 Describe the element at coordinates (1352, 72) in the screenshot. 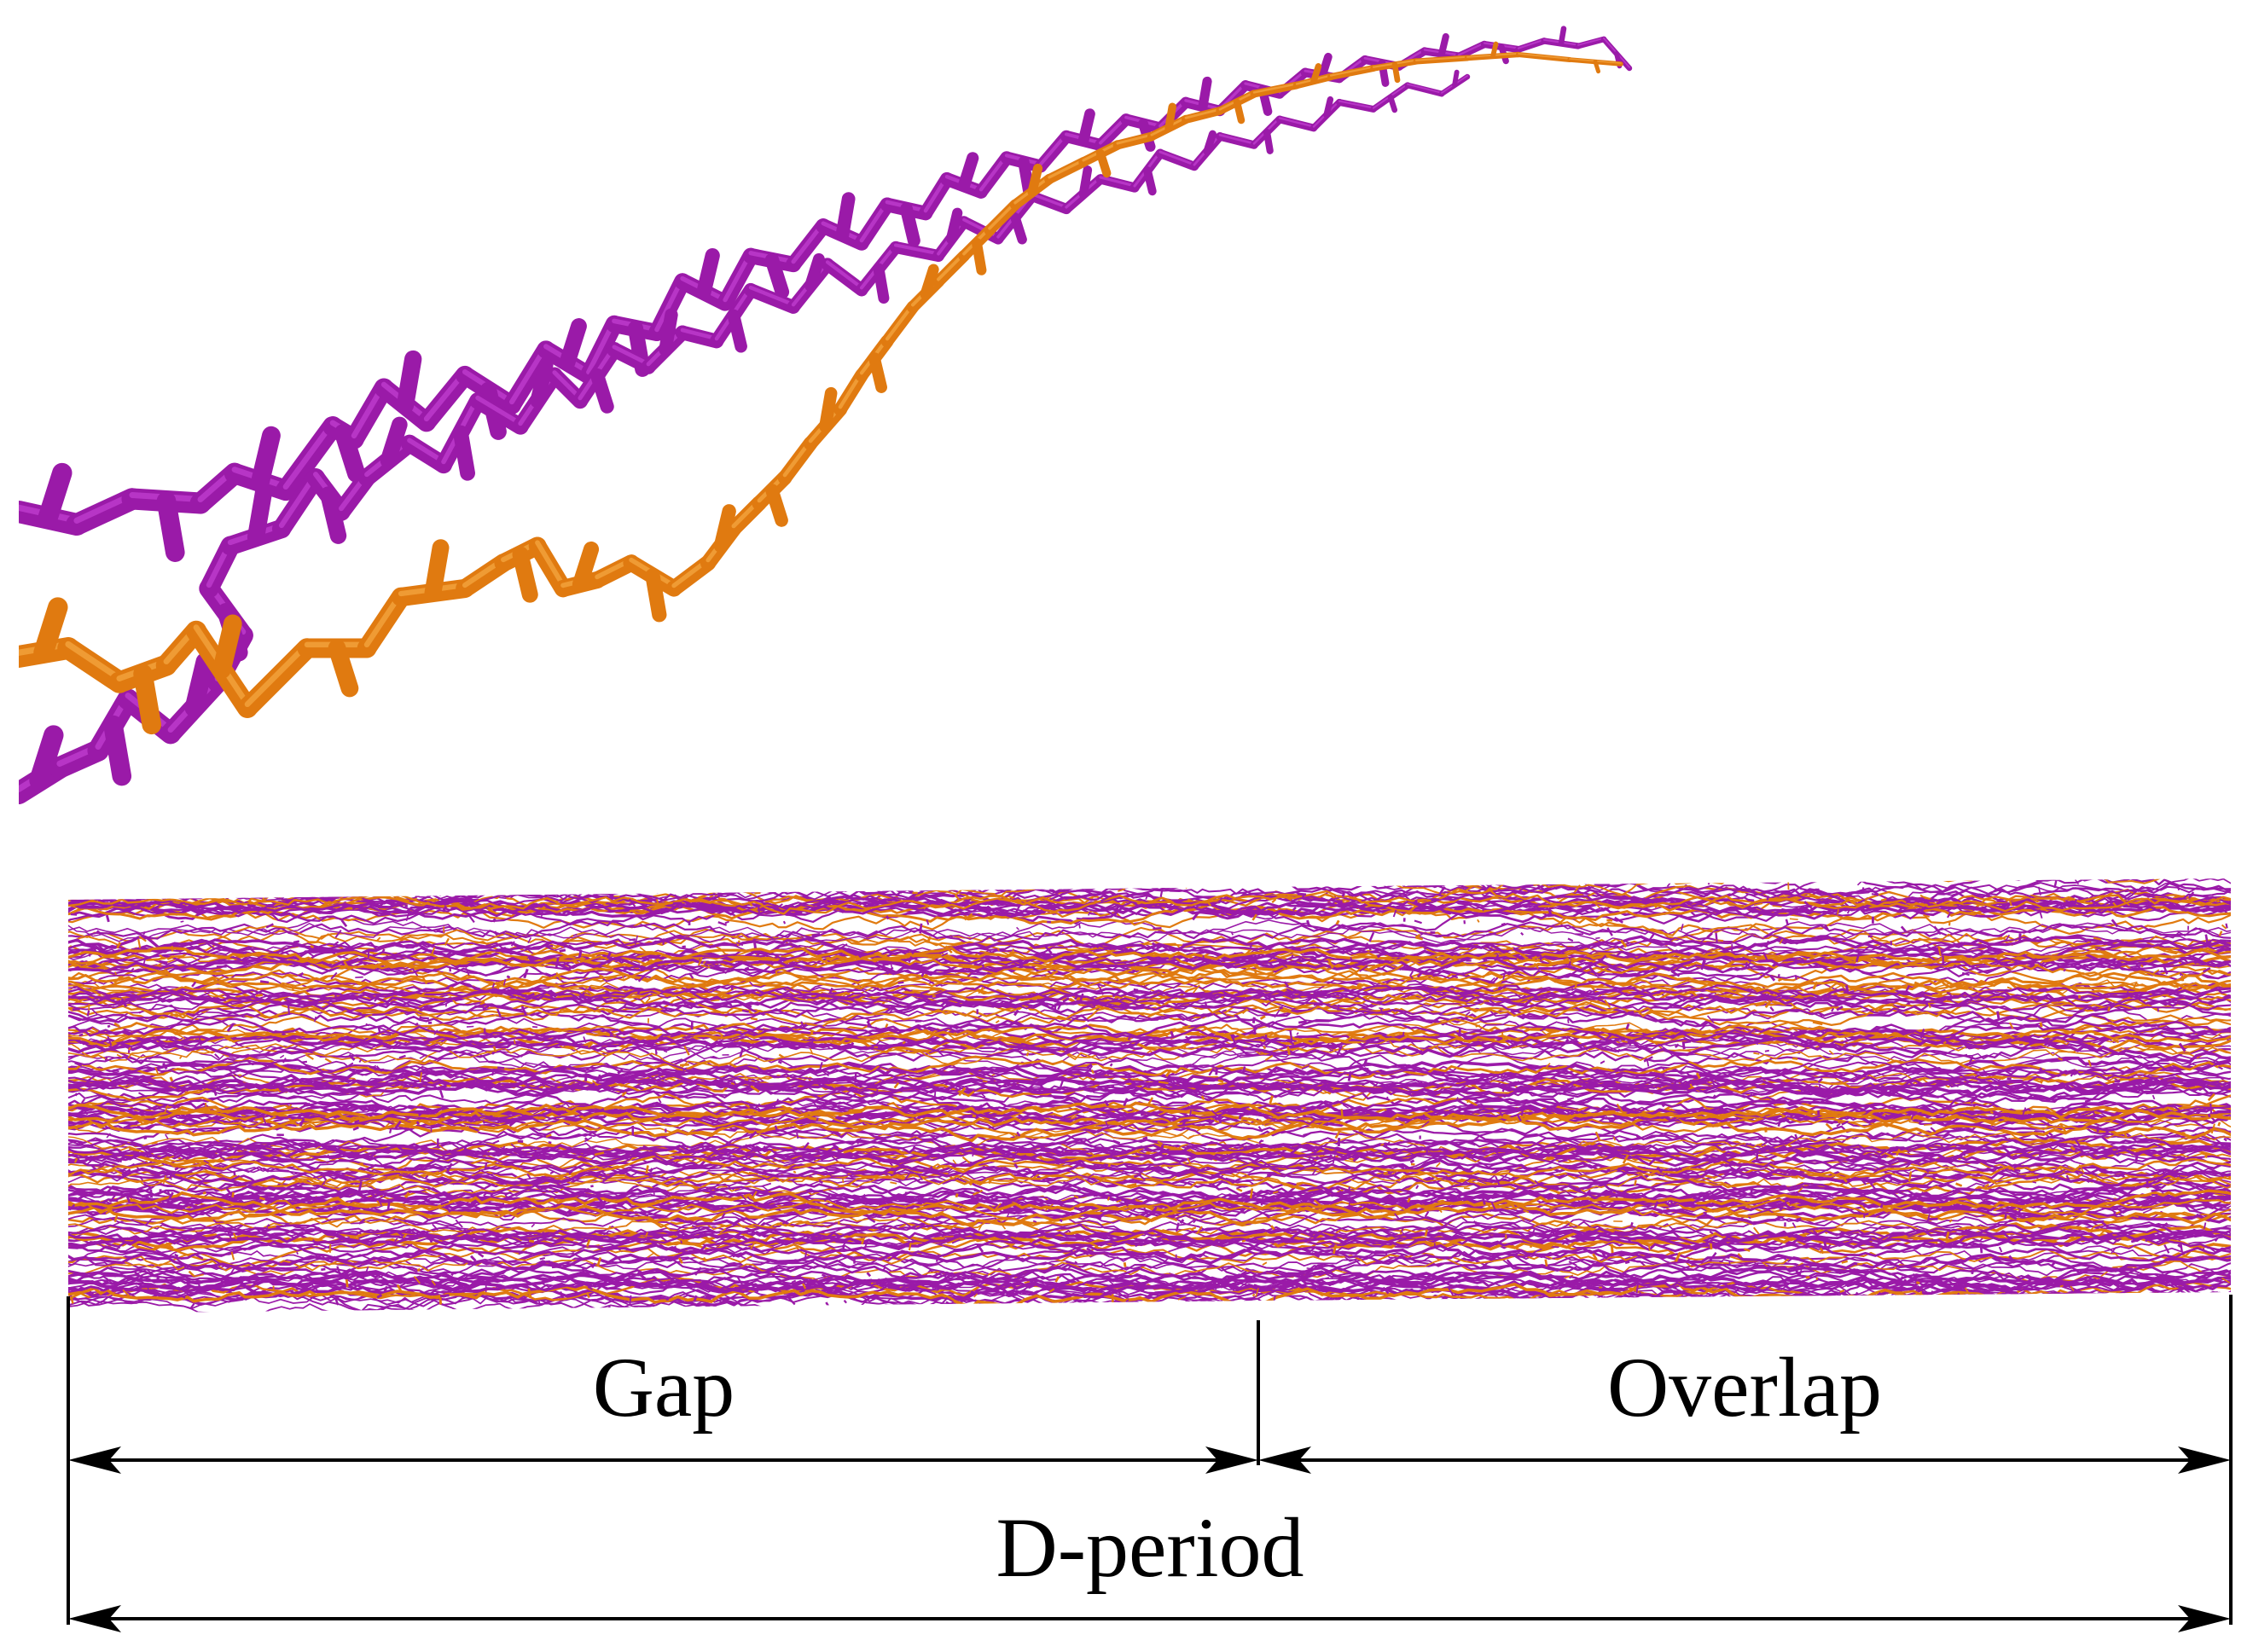

I see `orange-chain-bond` at that location.